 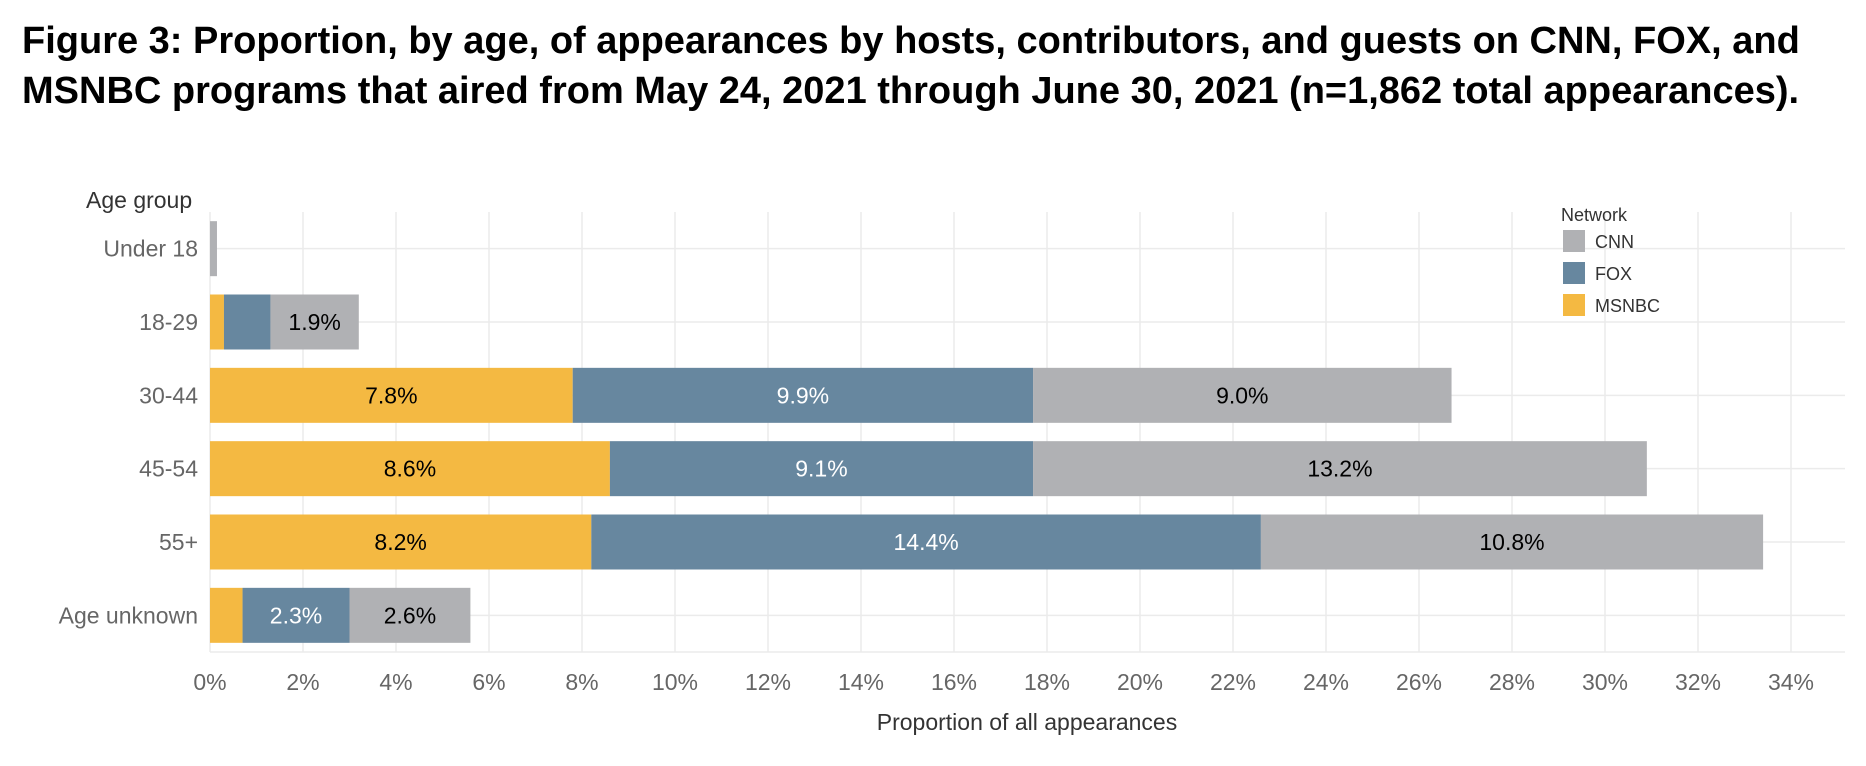 I want to click on data-label-fox: 2.3%, so click(x=296, y=615).